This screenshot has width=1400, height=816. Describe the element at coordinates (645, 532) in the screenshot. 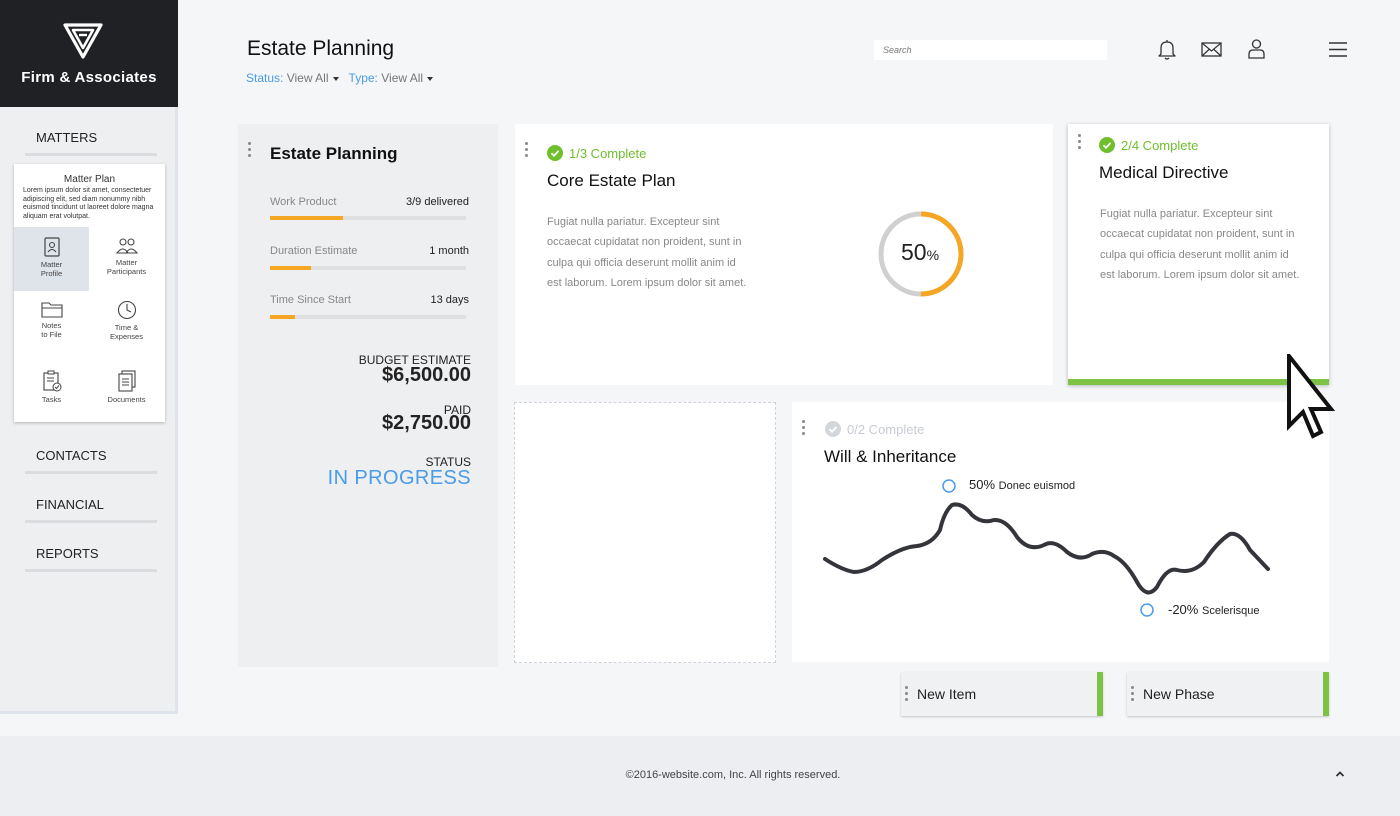

I see `empty-drop-zone` at that location.